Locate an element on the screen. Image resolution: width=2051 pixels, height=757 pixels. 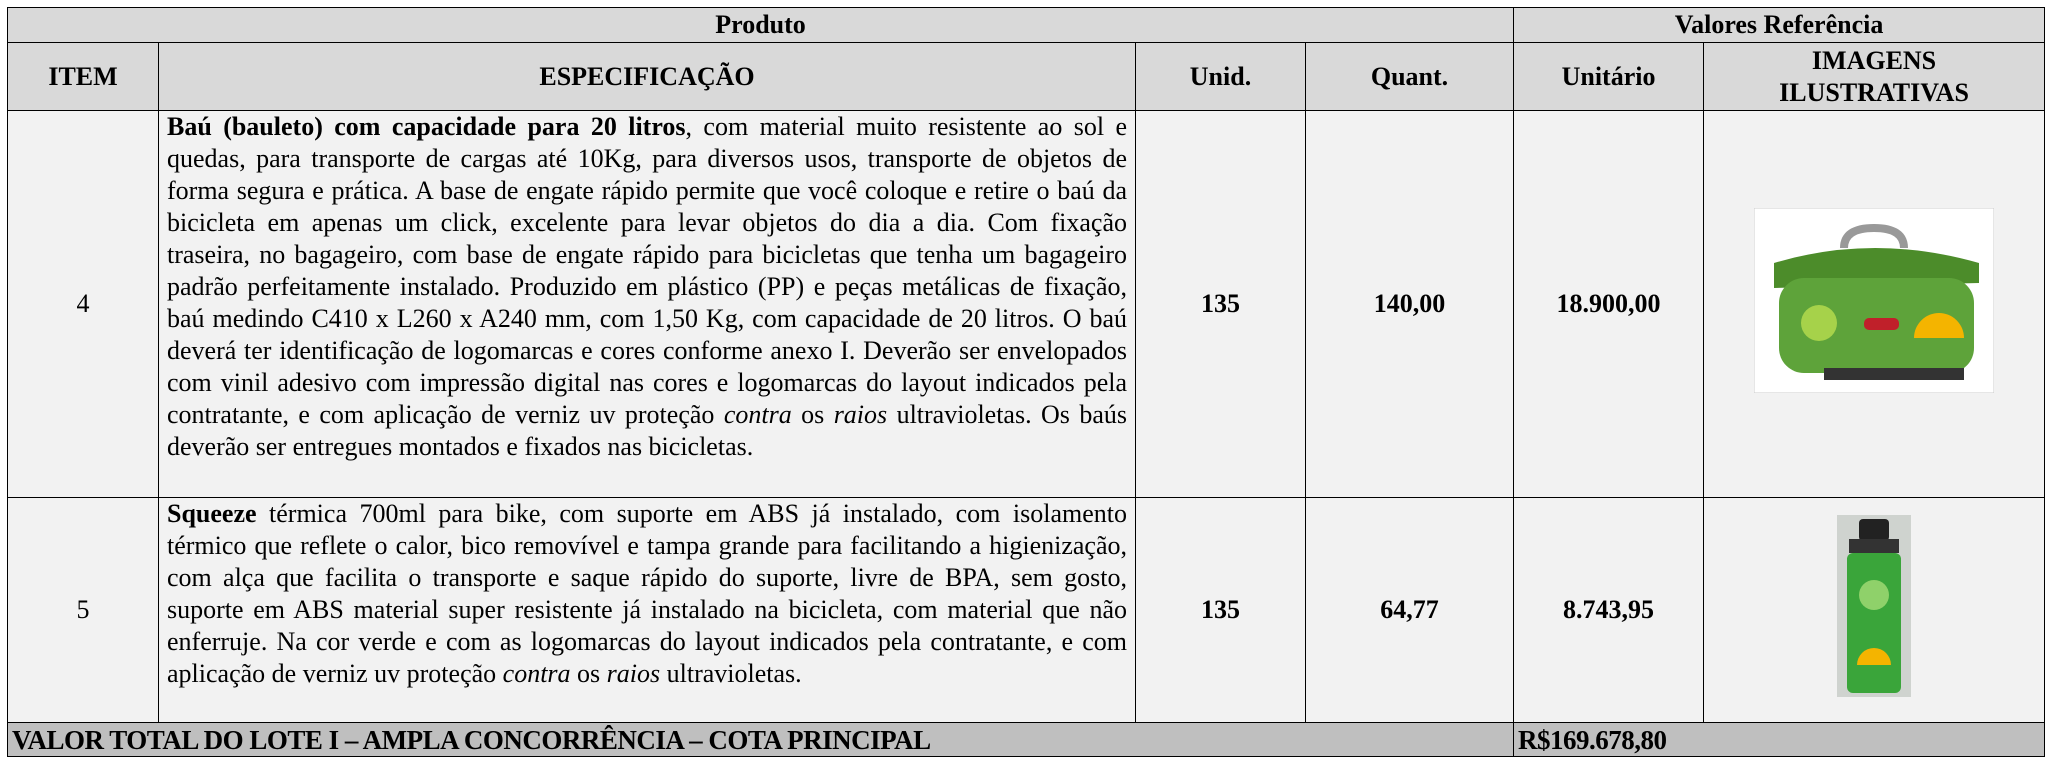
bottle-image is located at coordinates (1874, 606).